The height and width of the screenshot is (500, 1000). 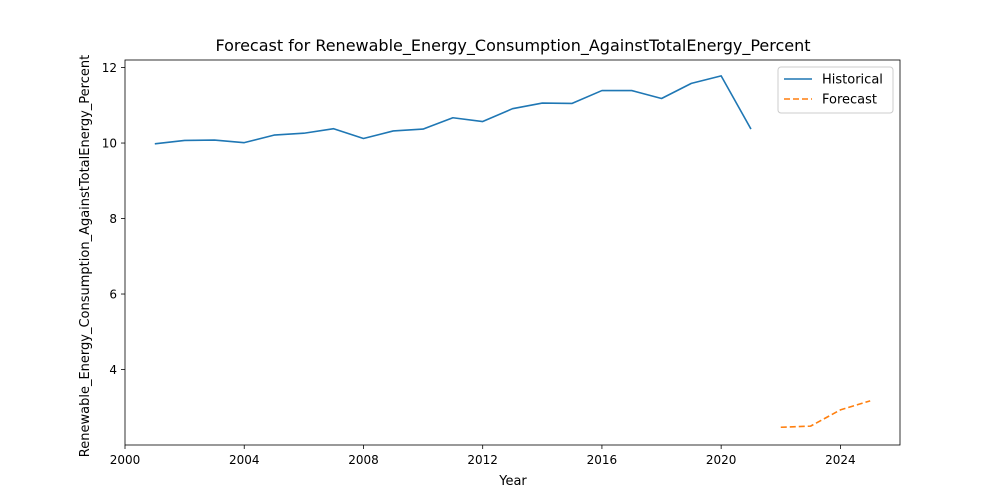 What do you see at coordinates (825, 414) in the screenshot?
I see `series-line-forecast` at bounding box center [825, 414].